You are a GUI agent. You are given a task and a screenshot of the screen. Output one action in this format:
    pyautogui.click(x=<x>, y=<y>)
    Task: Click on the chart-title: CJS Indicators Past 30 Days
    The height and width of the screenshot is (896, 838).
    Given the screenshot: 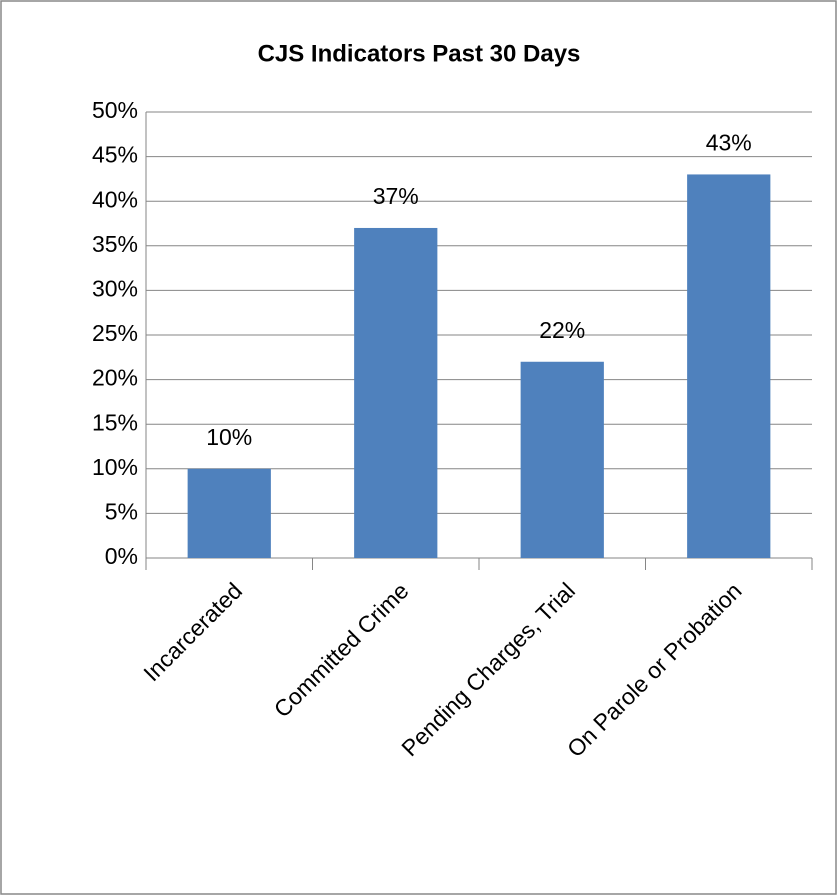 What is the action you would take?
    pyautogui.click(x=419, y=53)
    